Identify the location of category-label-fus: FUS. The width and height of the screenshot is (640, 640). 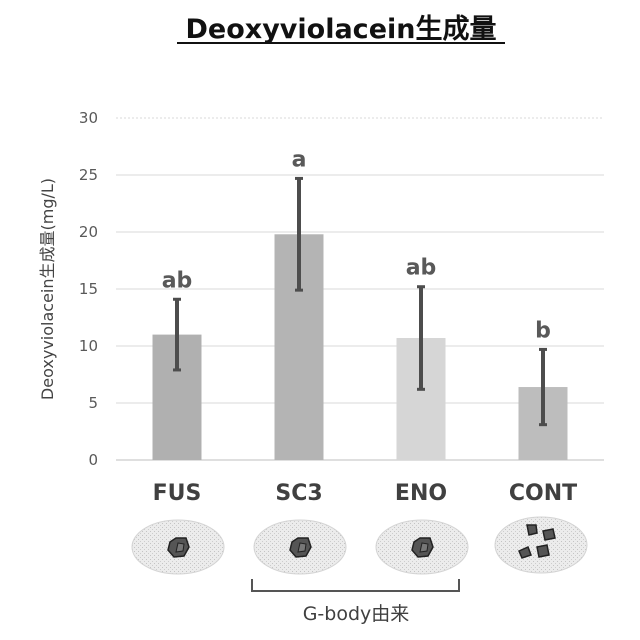
(177, 493).